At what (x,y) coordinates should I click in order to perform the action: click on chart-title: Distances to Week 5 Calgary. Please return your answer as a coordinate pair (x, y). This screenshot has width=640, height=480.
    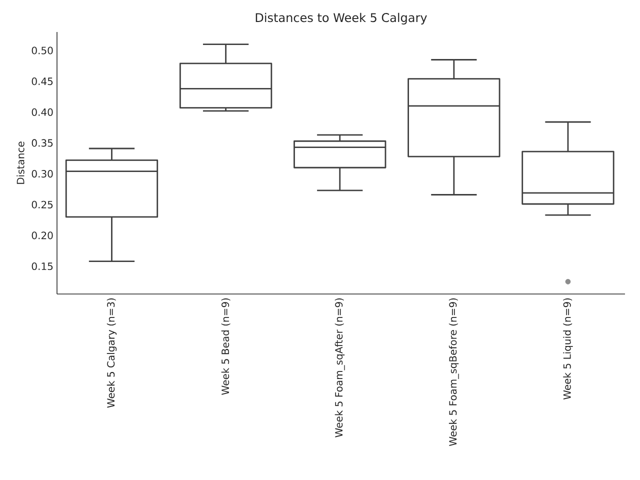
    Looking at the image, I should click on (341, 18).